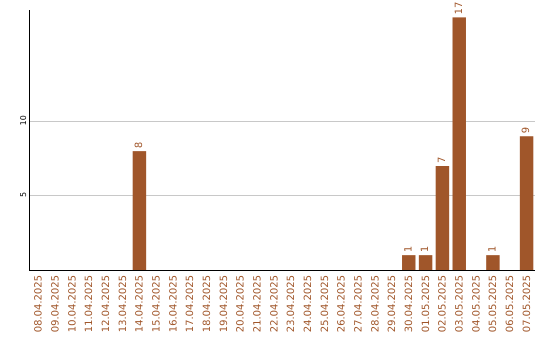 The image size is (540, 340). I want to click on x-tick-label: 06.05.2025, so click(510, 303).